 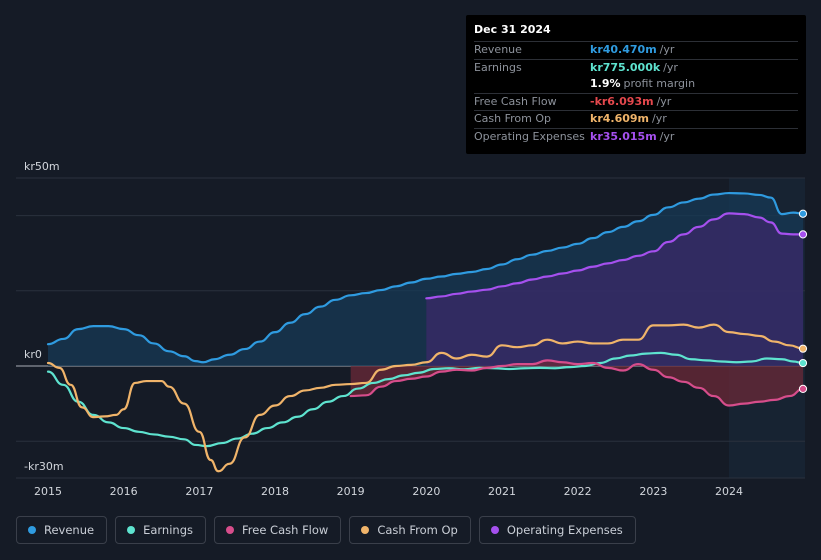 I want to click on x-axis-ticks: 2015 2016 2017 2018 2019 2020 2021 2022 2023 2024, so click(x=388, y=491).